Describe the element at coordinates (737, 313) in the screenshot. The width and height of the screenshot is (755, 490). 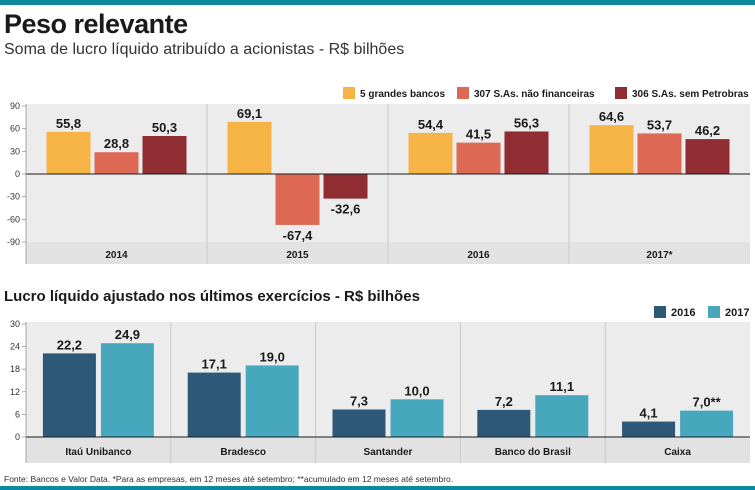
I see `legend-label: 2017` at that location.